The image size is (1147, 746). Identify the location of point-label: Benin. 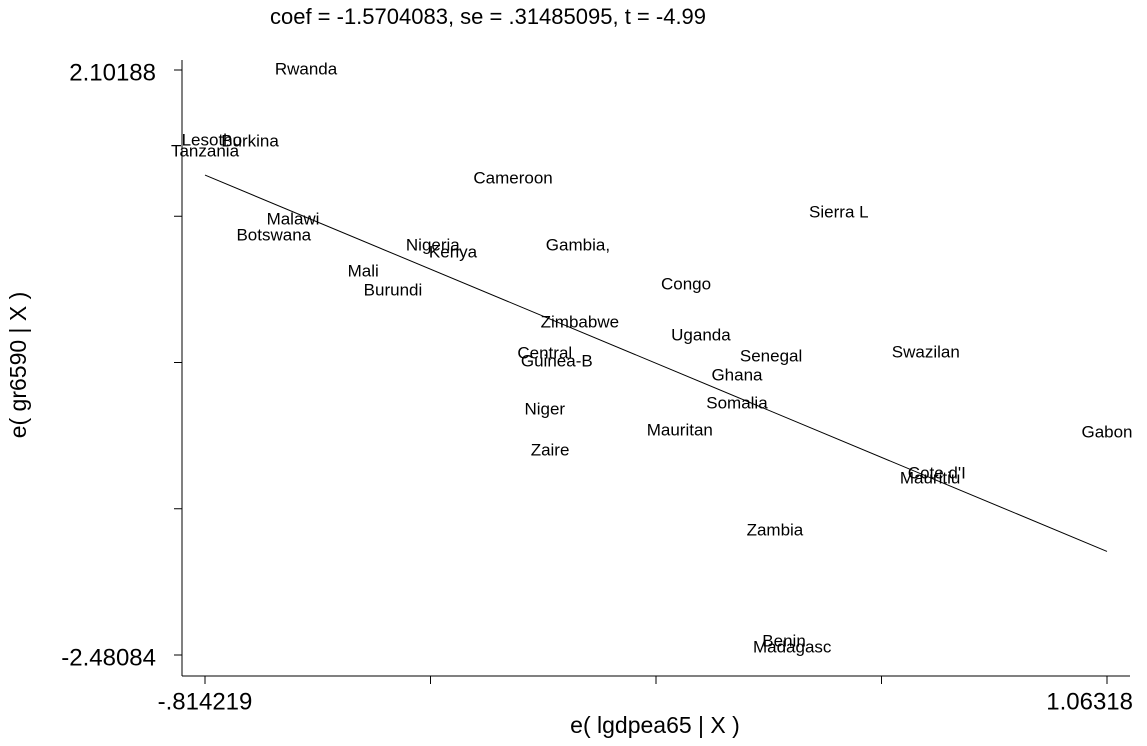
(783, 640).